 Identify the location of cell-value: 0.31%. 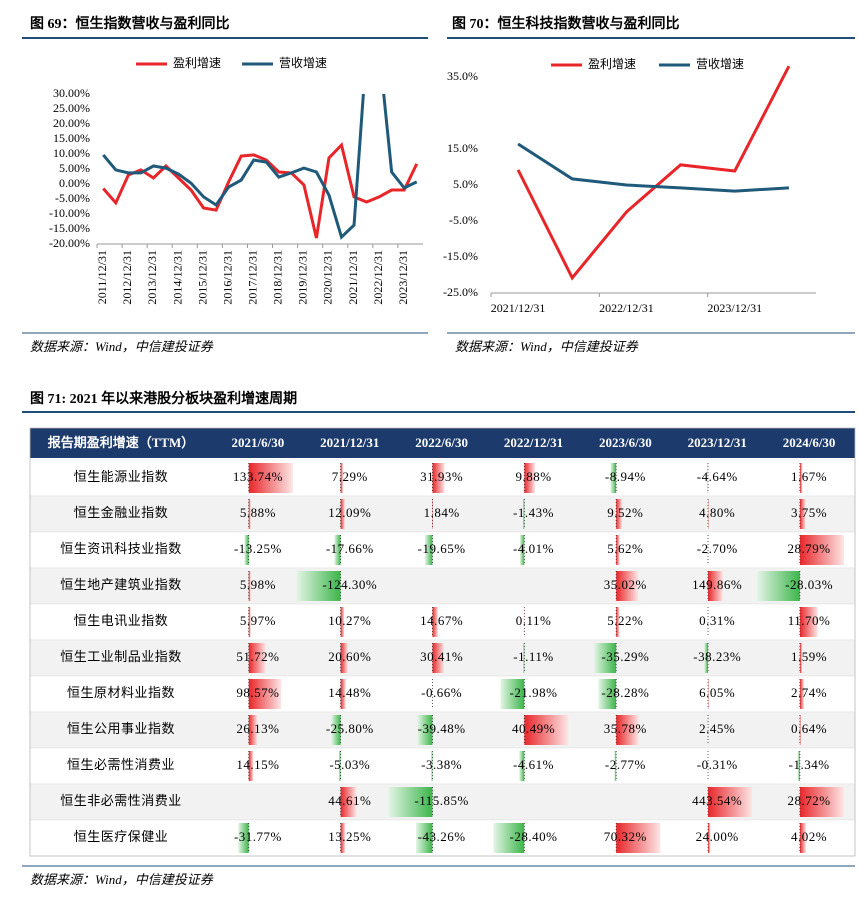
(717, 620).